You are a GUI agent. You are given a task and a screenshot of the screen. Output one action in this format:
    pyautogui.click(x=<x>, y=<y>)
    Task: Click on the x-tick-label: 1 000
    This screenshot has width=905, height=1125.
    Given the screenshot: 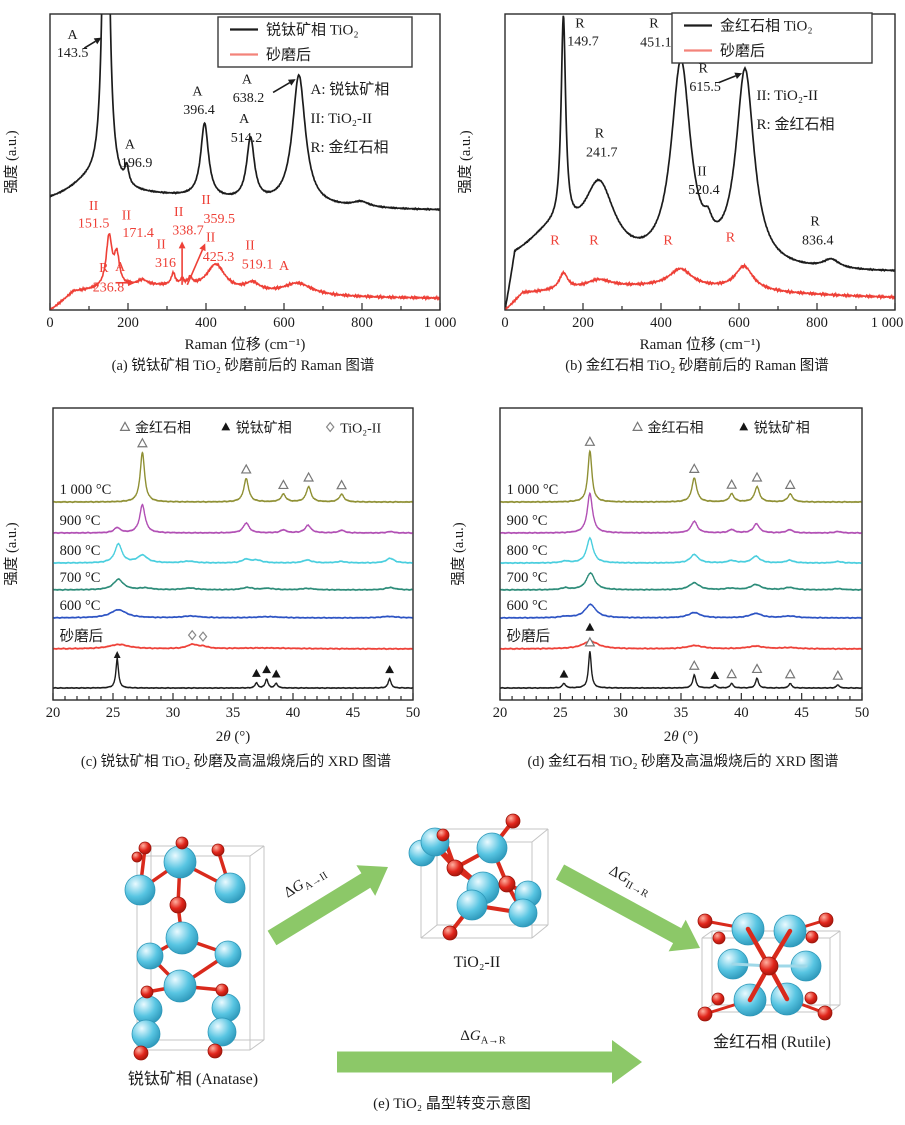 What is the action you would take?
    pyautogui.click(x=887, y=323)
    